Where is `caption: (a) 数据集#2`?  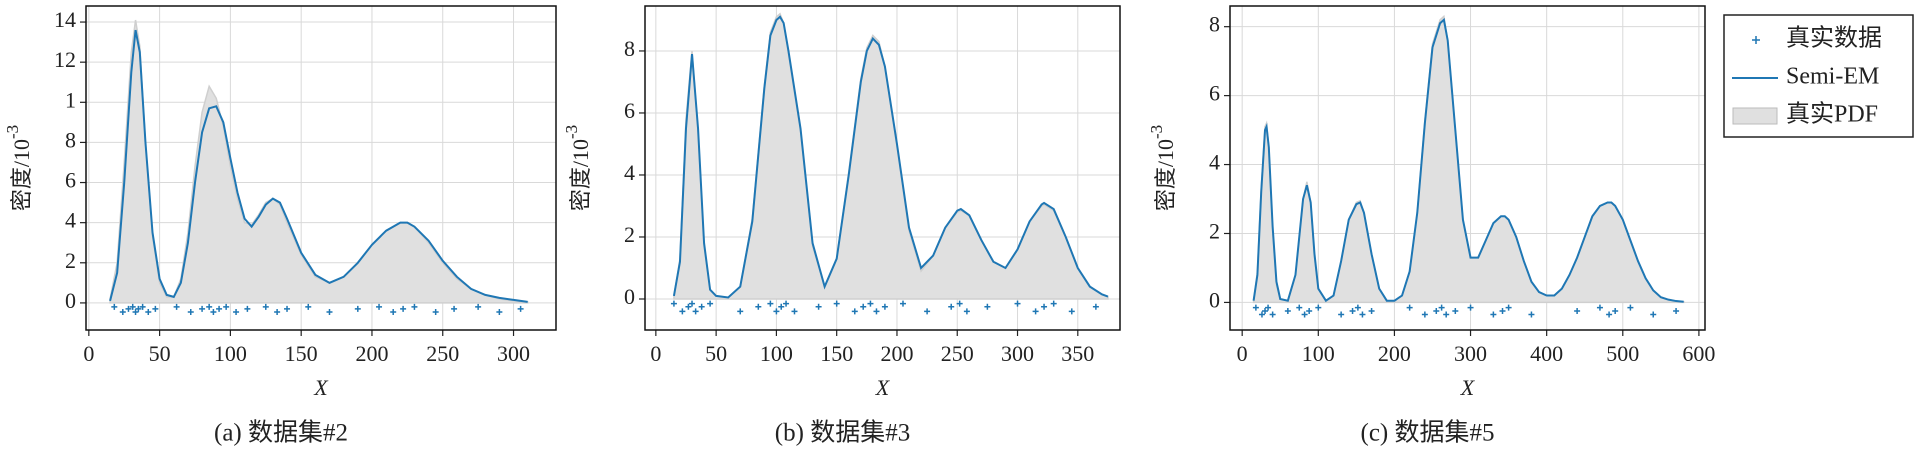
caption: (a) 数据集#2 is located at coordinates (281, 433).